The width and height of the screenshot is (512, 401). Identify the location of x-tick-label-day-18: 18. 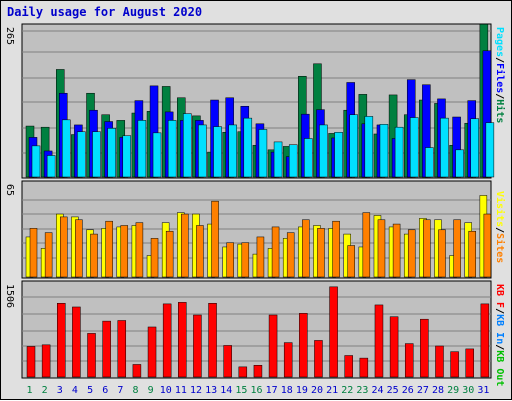
(287, 390).